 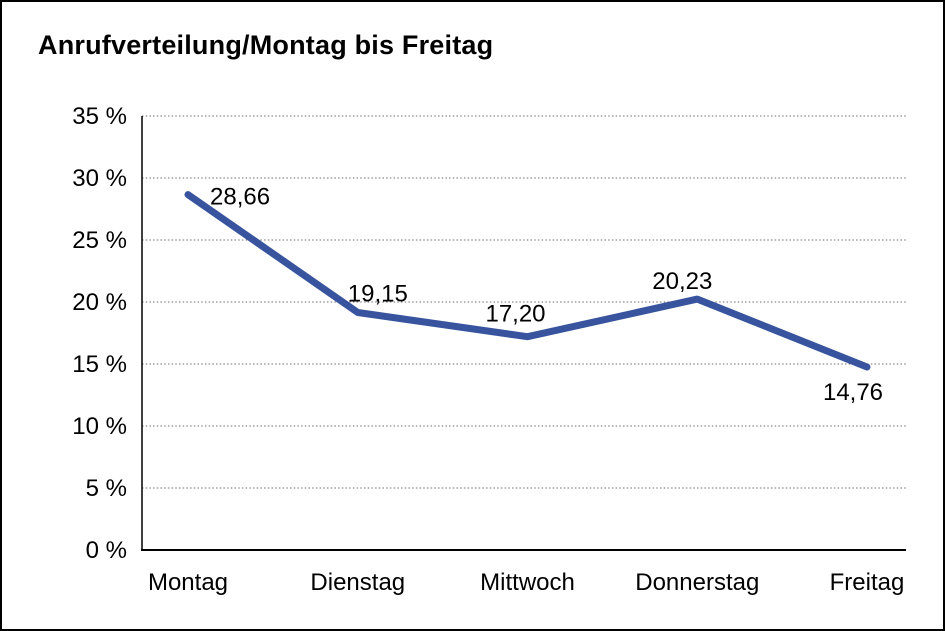 I want to click on x-tick-label: Montag, so click(x=188, y=582).